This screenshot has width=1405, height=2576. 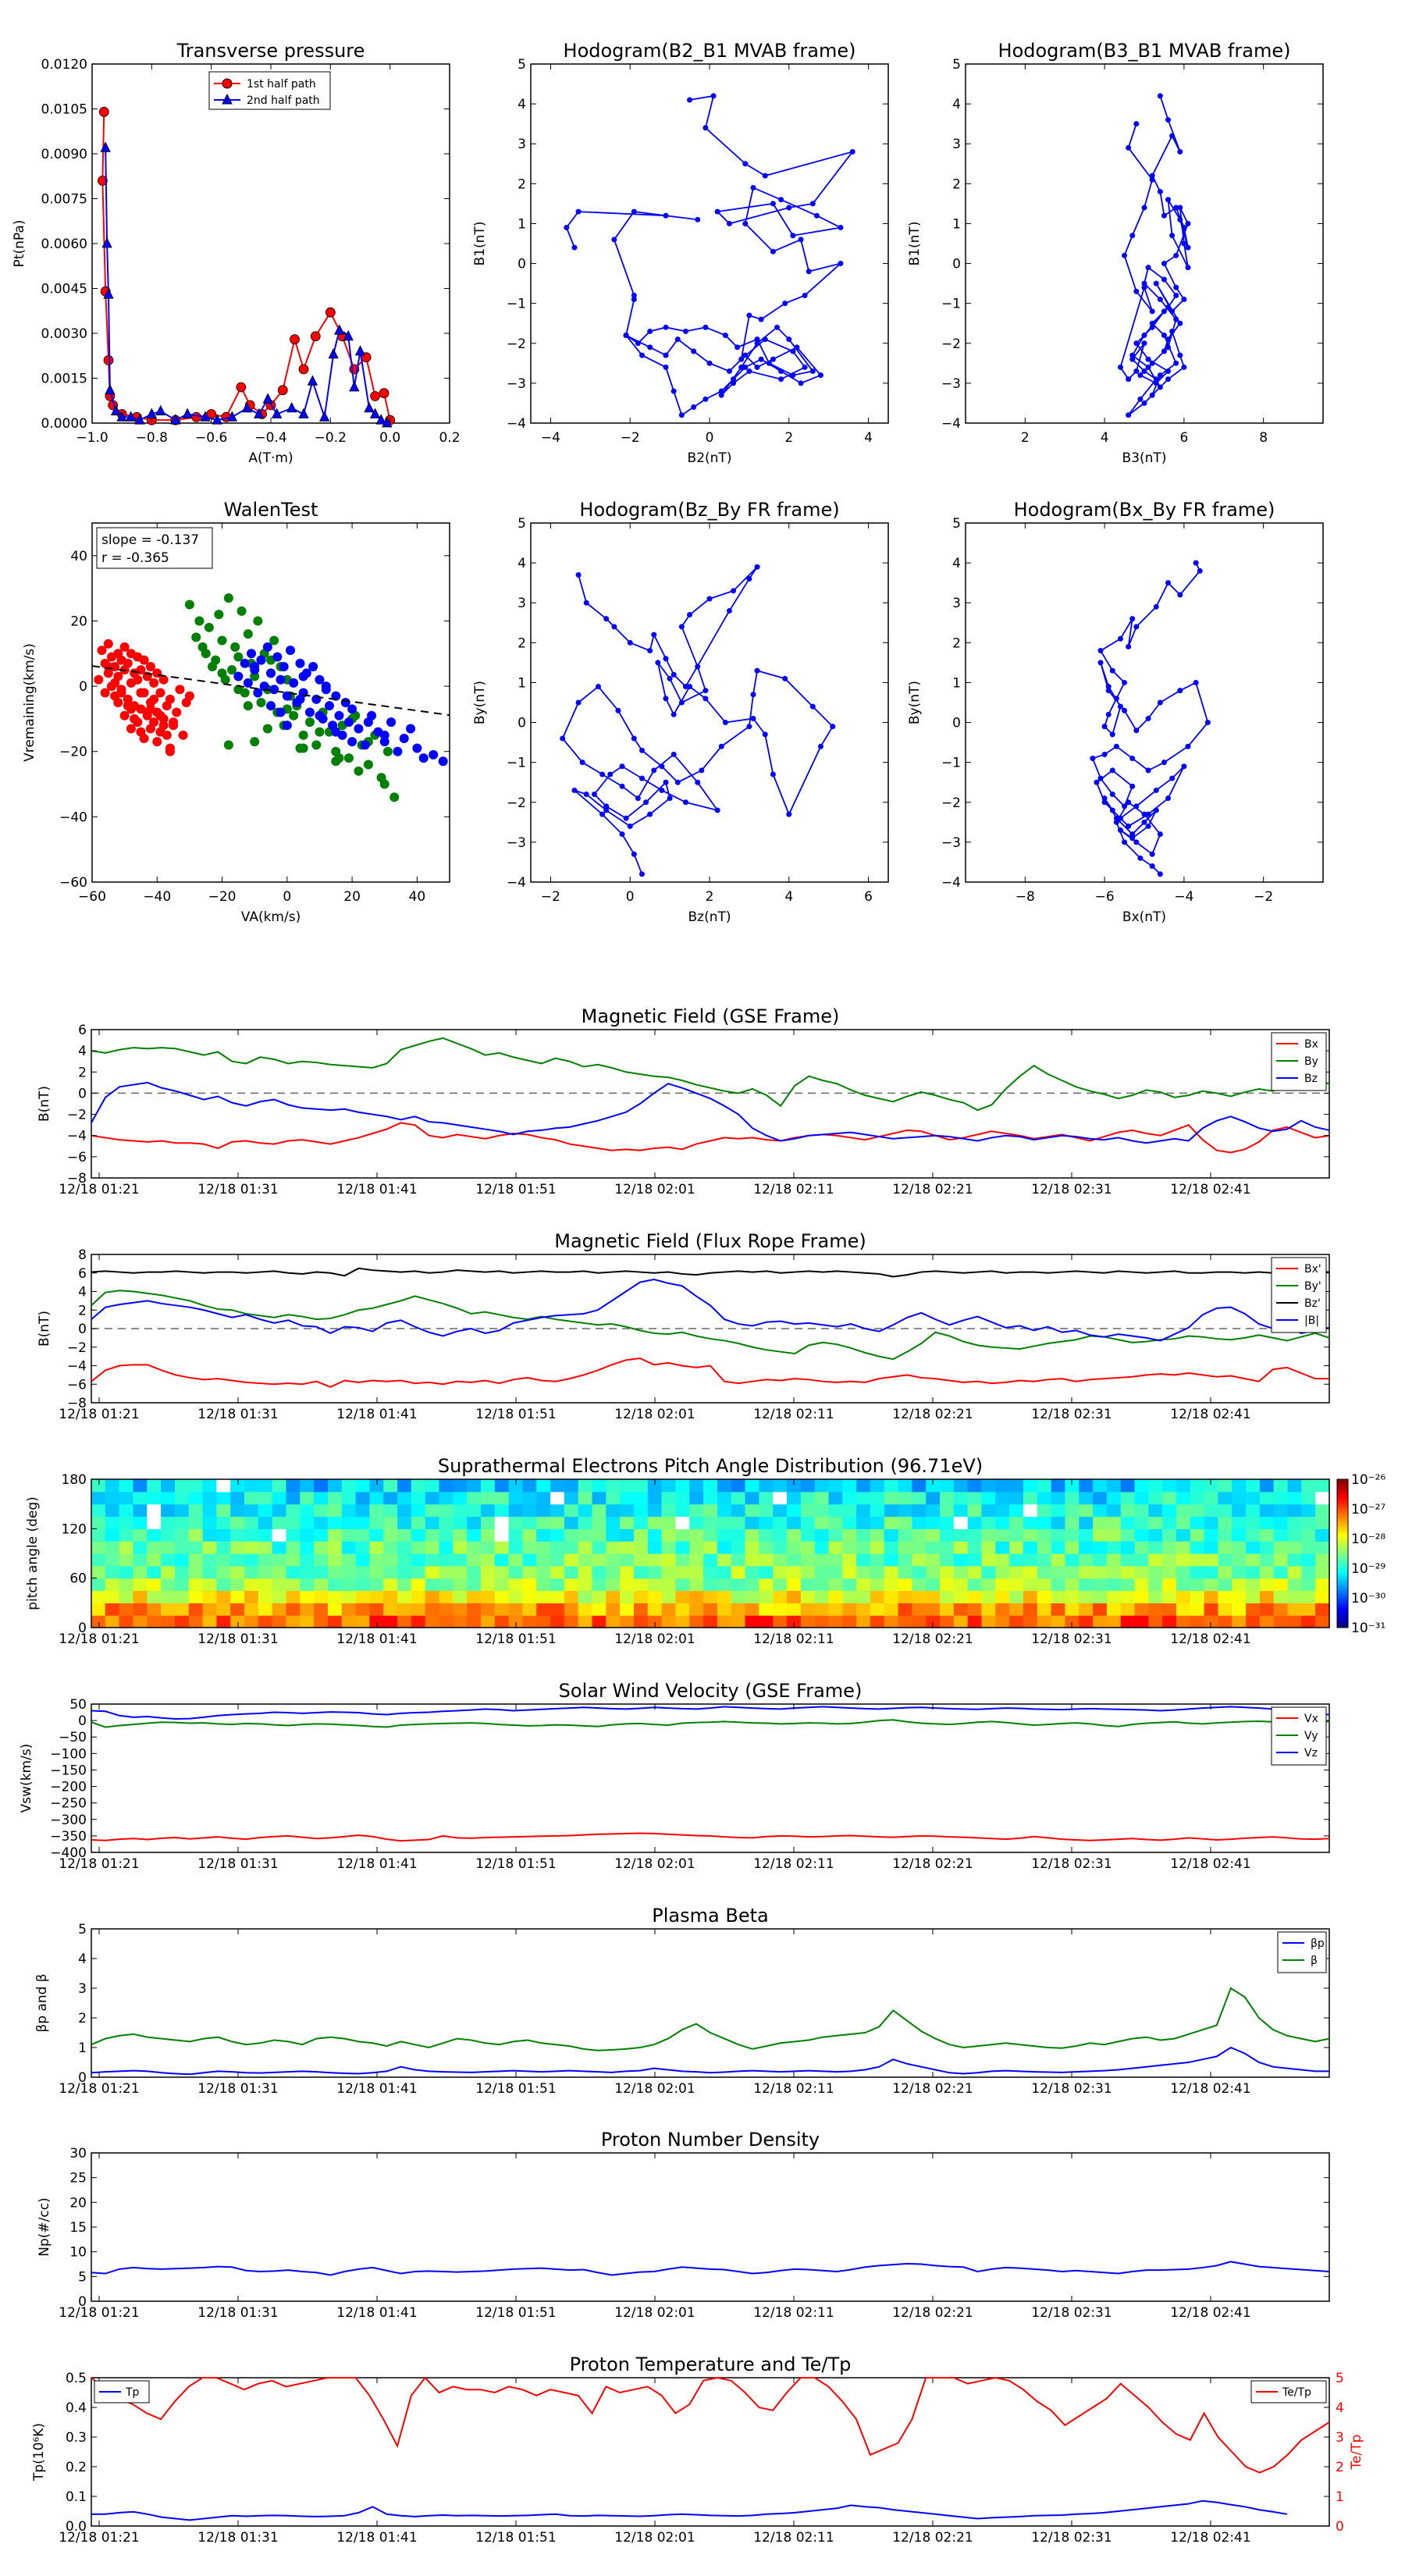 What do you see at coordinates (135, 558) in the screenshot?
I see `annotation-r: r = -0.365` at bounding box center [135, 558].